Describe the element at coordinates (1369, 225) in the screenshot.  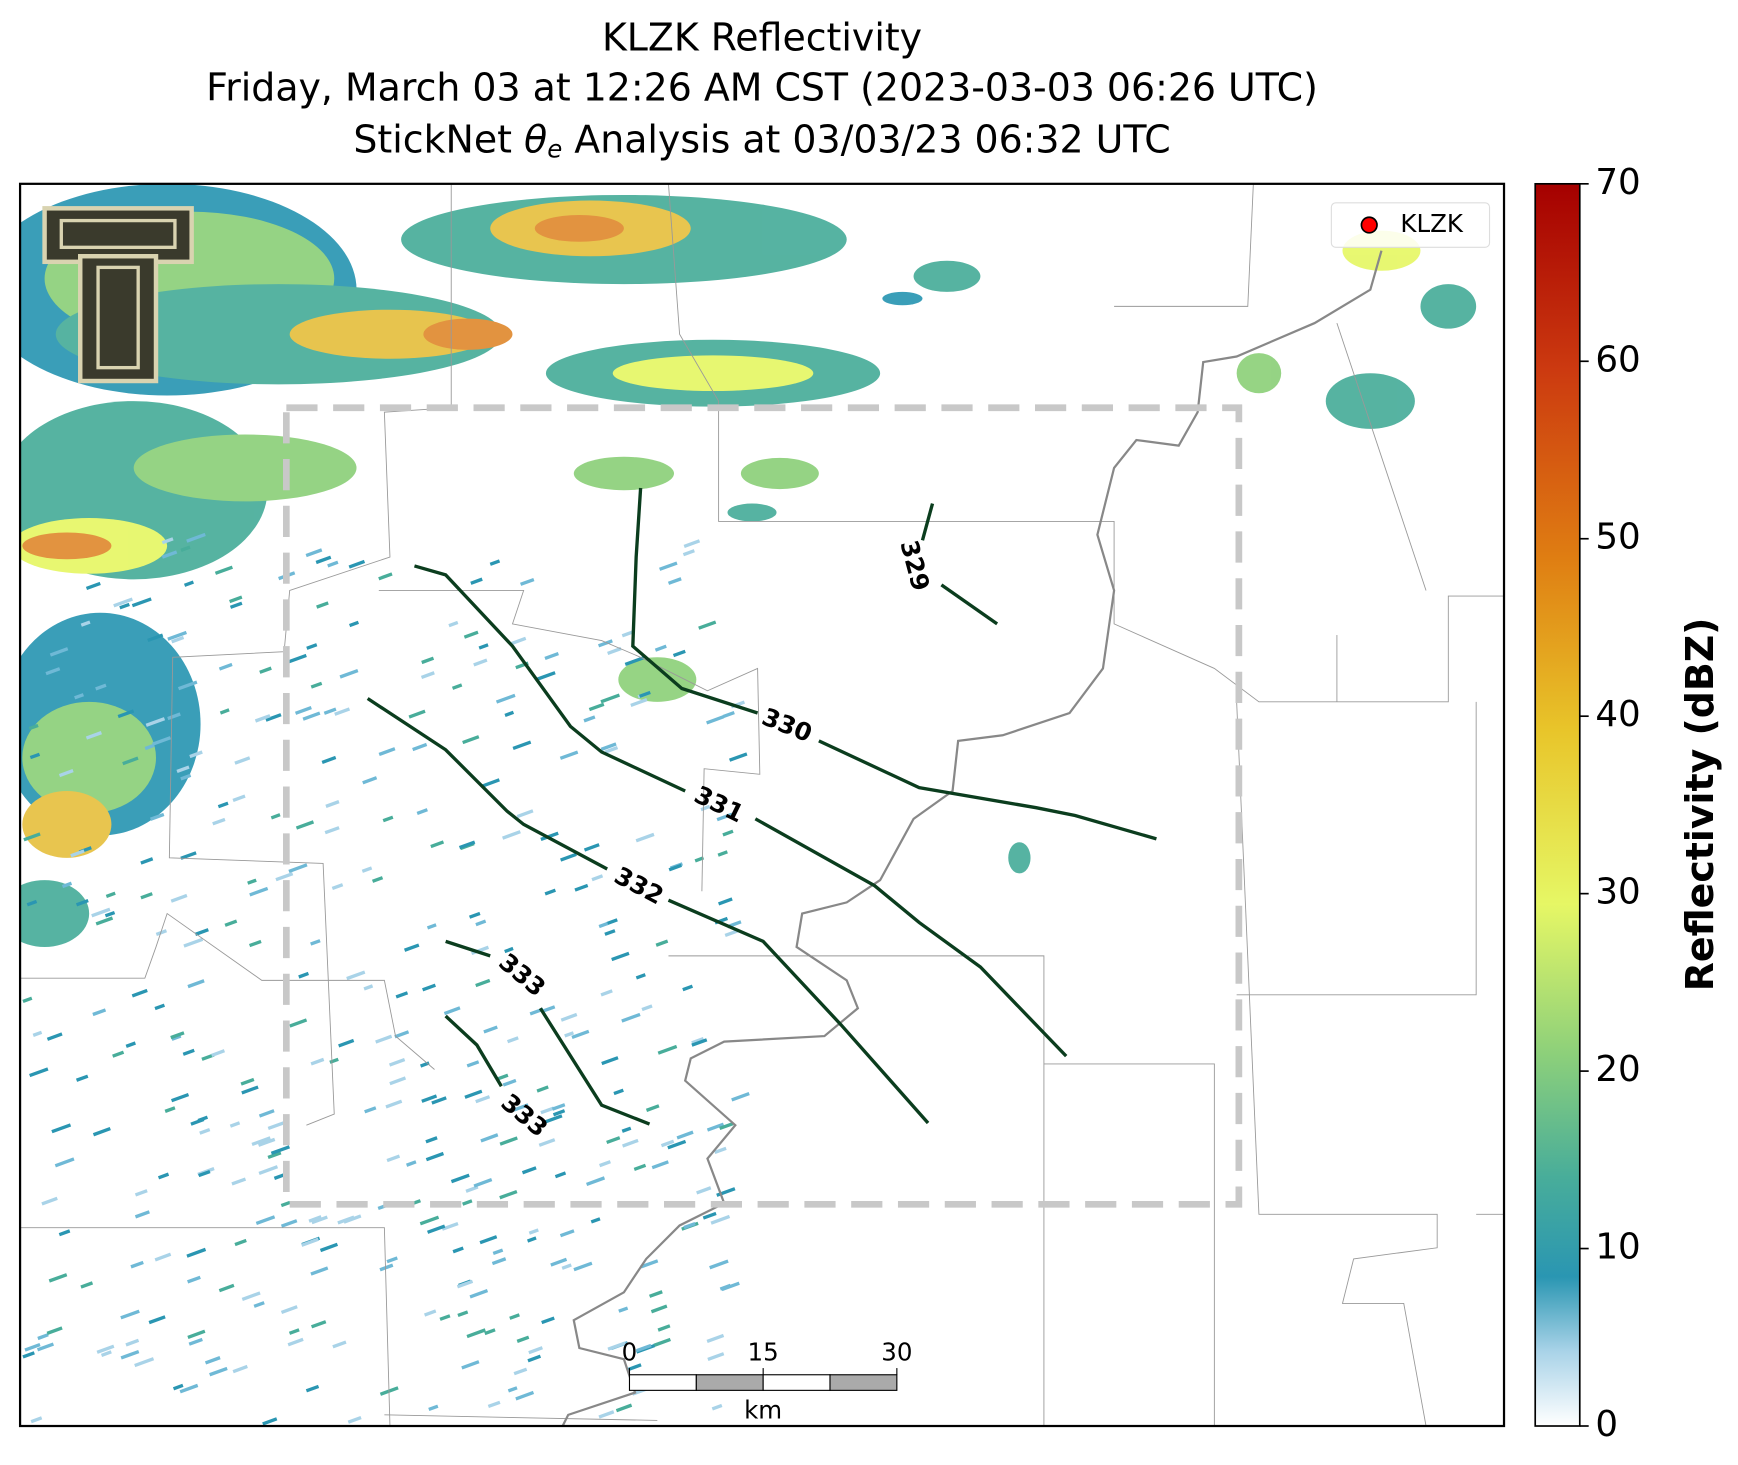
I see `legend-marker` at that location.